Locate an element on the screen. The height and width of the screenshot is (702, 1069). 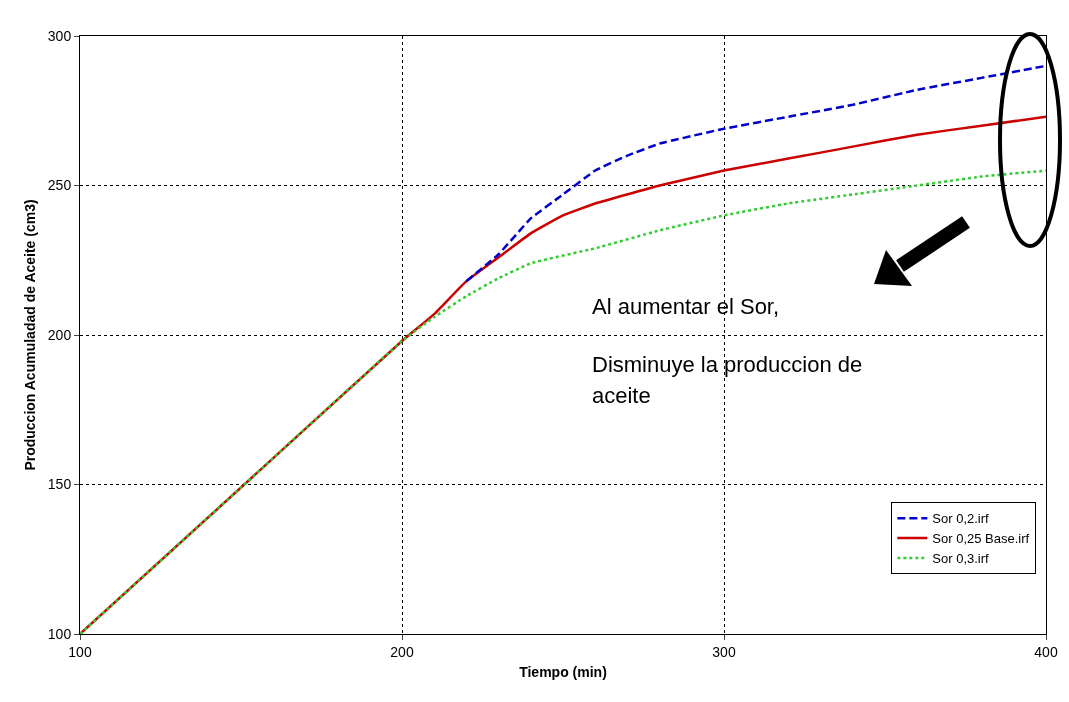
legend-label: Sor 0,2.irf is located at coordinates (961, 519).